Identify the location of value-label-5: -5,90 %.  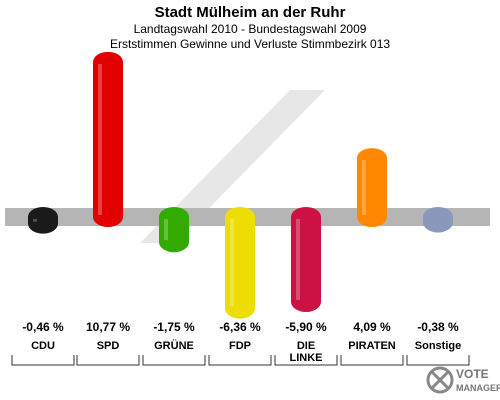
(306, 327).